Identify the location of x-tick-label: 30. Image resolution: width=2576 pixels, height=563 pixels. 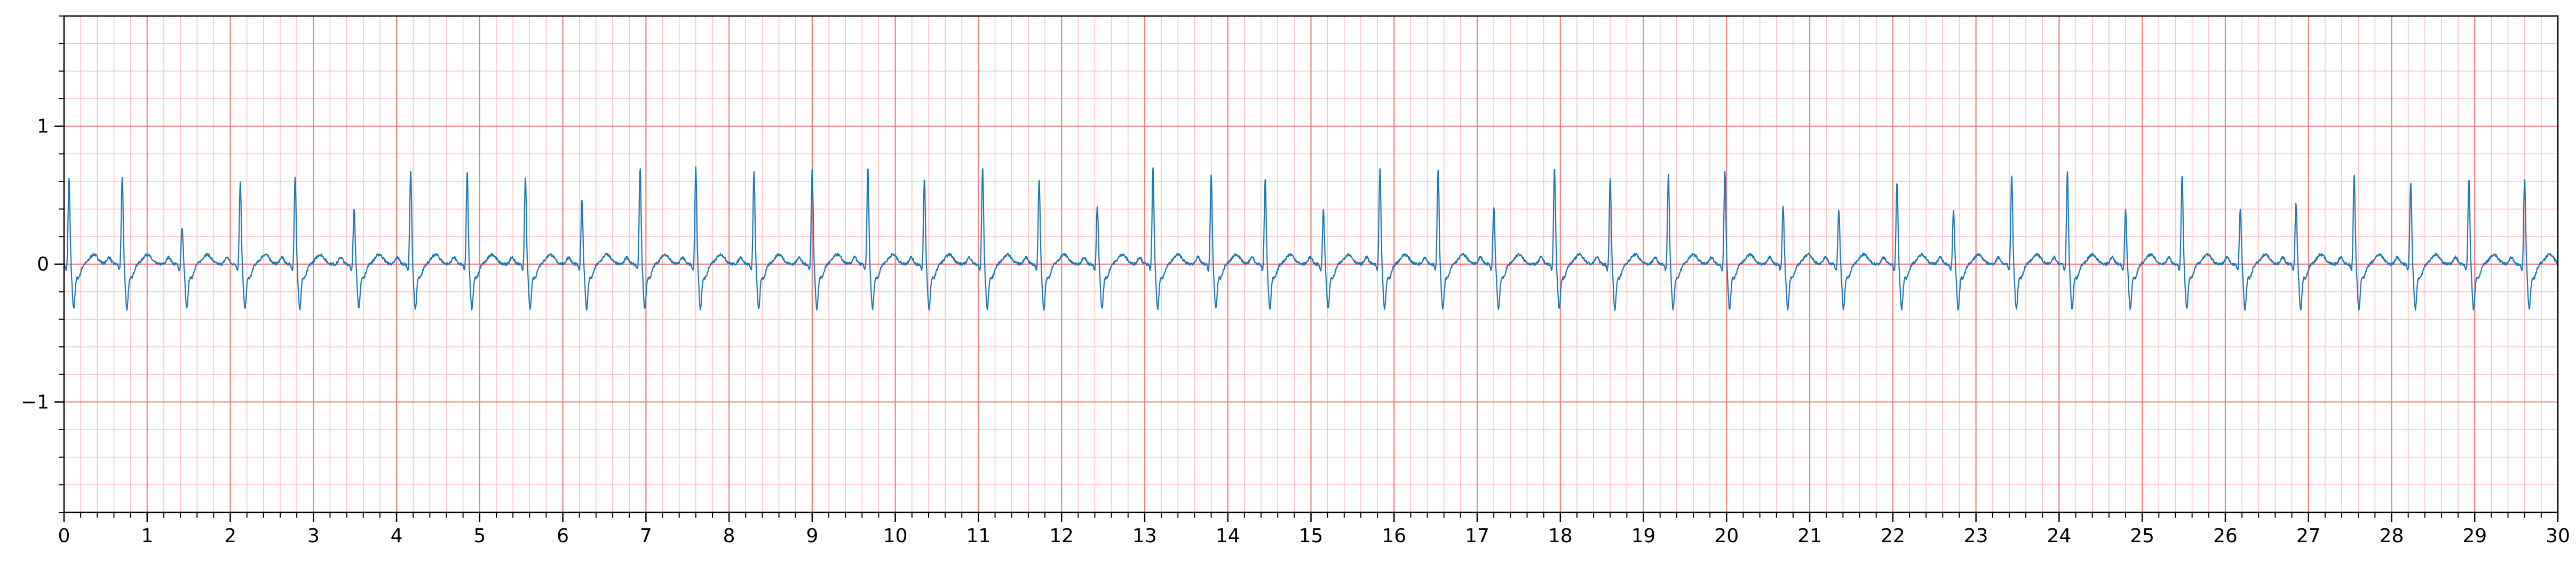
(2558, 536).